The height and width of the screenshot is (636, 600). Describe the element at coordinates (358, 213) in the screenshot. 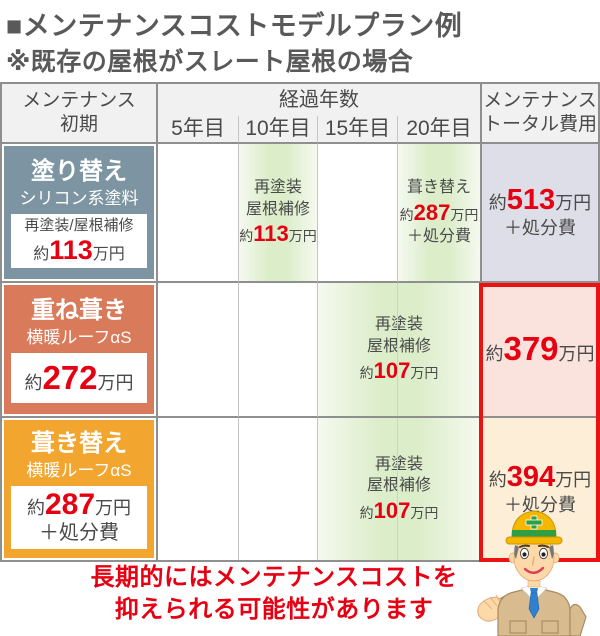

I see `row-repaint-year15-cell` at that location.